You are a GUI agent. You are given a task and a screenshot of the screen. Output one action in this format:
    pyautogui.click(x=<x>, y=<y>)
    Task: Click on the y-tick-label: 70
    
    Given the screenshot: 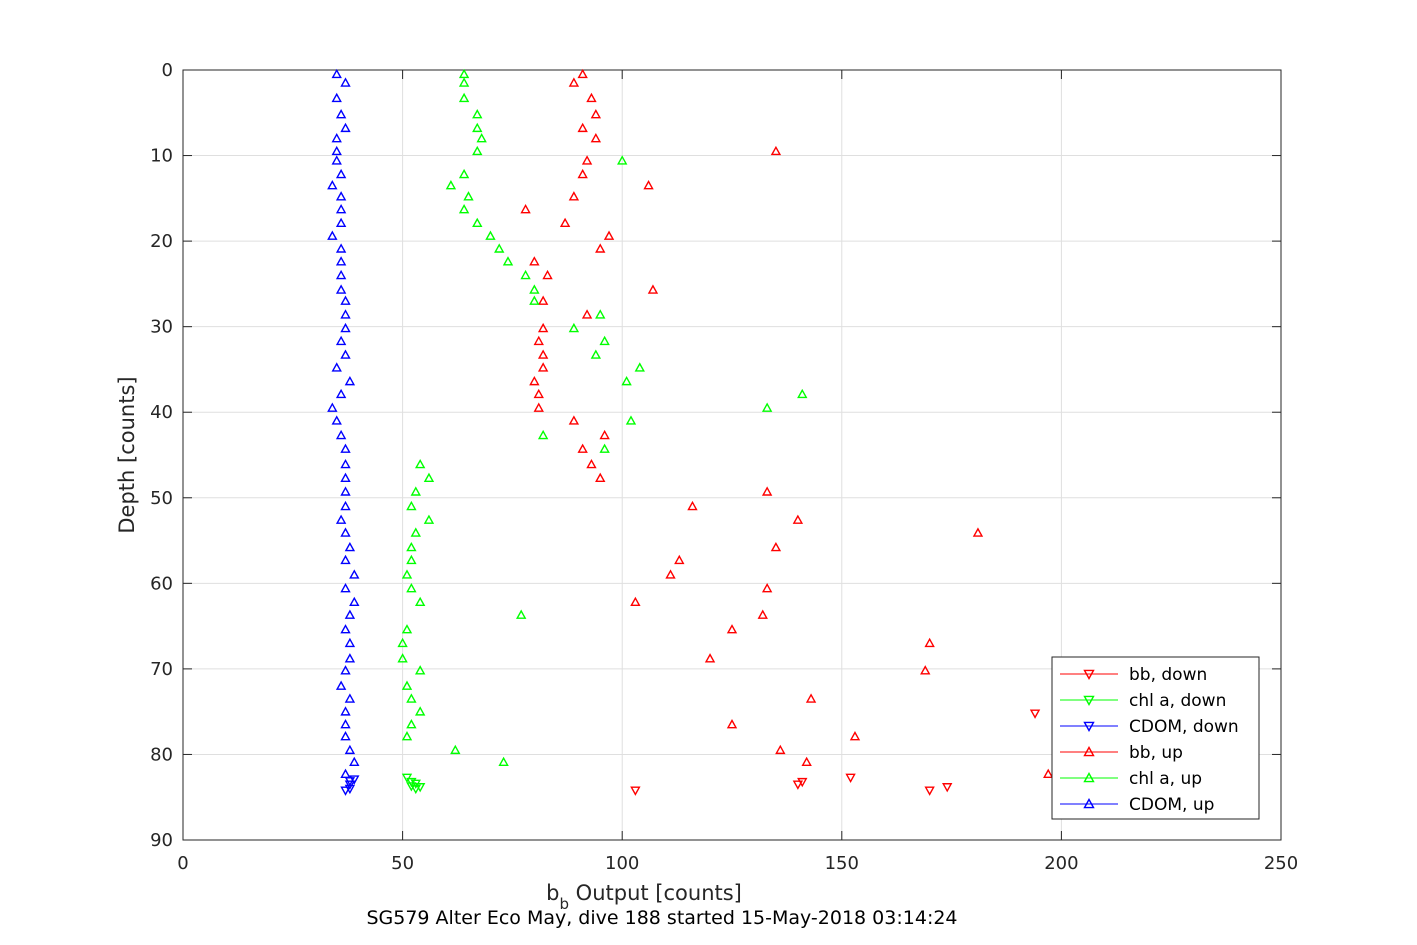 What is the action you would take?
    pyautogui.click(x=161, y=669)
    